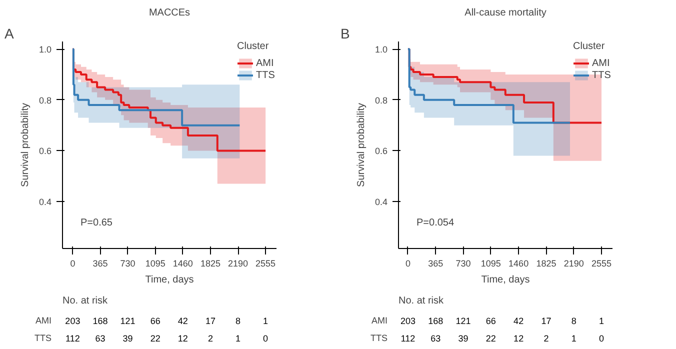 The height and width of the screenshot is (349, 676). What do you see at coordinates (169, 13) in the screenshot?
I see `chart-title: MACCEs` at bounding box center [169, 13].